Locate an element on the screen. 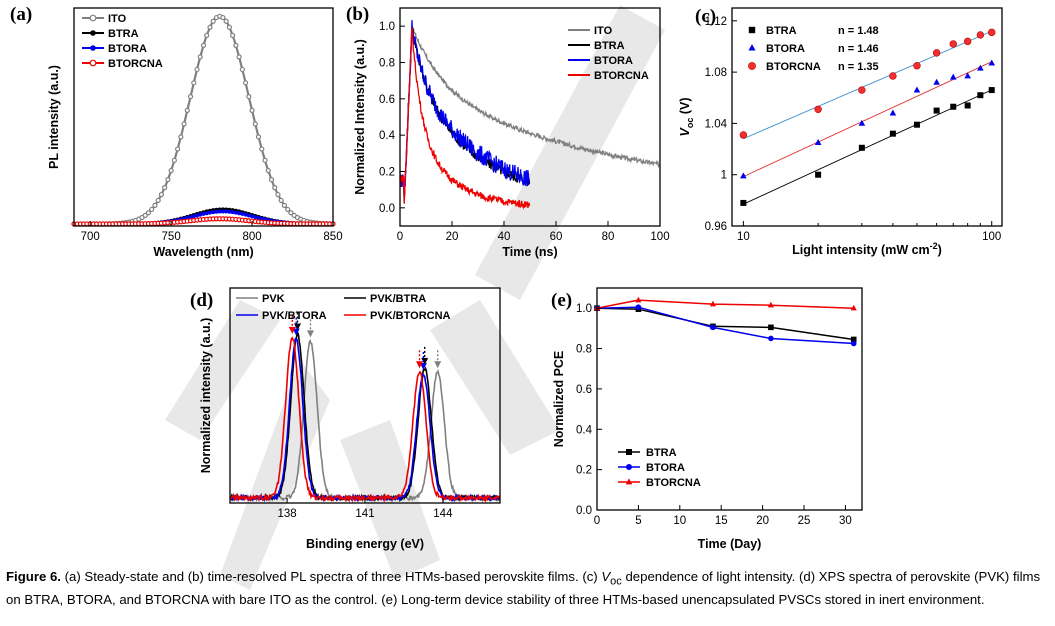 This screenshot has width=1055, height=626. b-x-tick-label: 60 is located at coordinates (556, 237).